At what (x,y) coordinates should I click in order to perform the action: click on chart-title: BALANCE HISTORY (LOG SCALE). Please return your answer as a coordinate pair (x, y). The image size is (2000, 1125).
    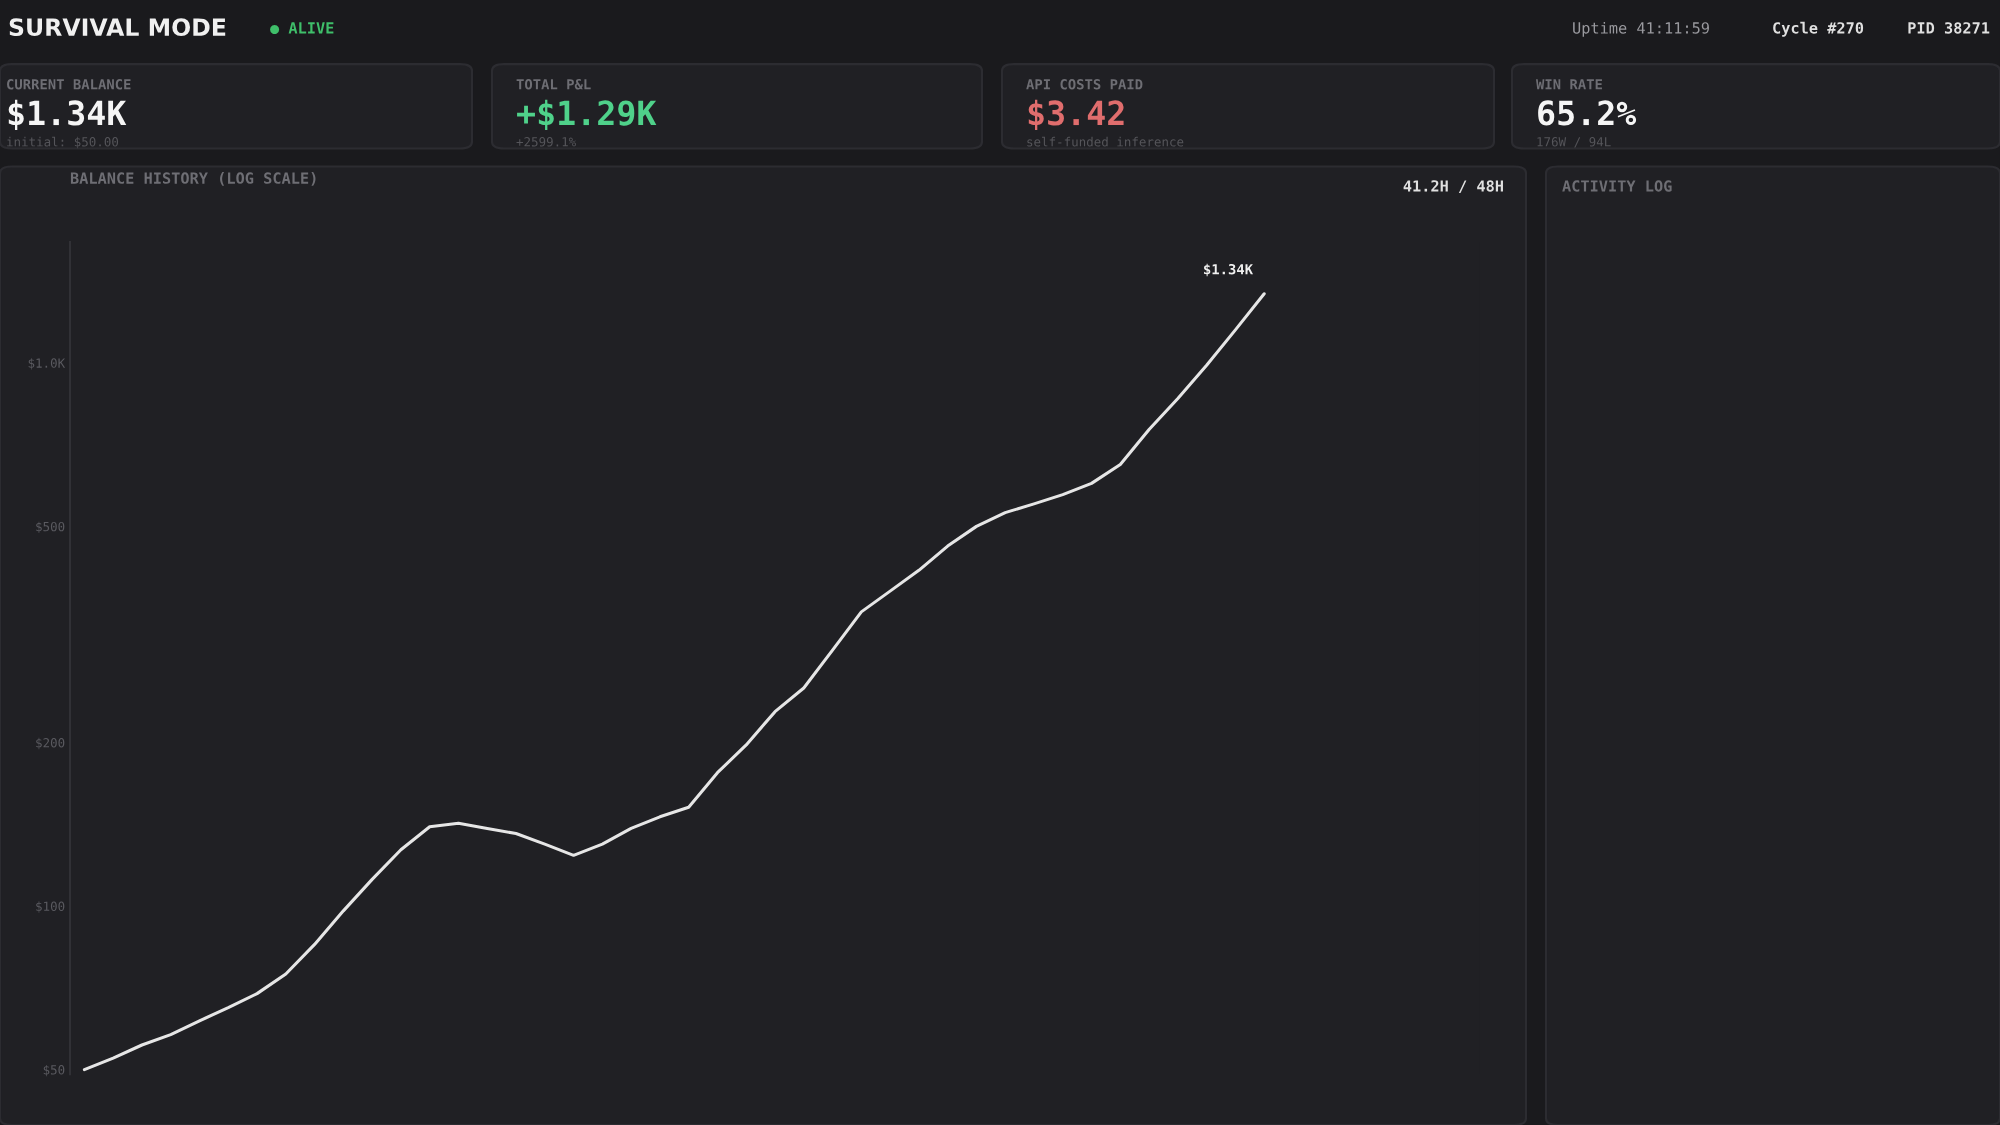
    Looking at the image, I should click on (193, 179).